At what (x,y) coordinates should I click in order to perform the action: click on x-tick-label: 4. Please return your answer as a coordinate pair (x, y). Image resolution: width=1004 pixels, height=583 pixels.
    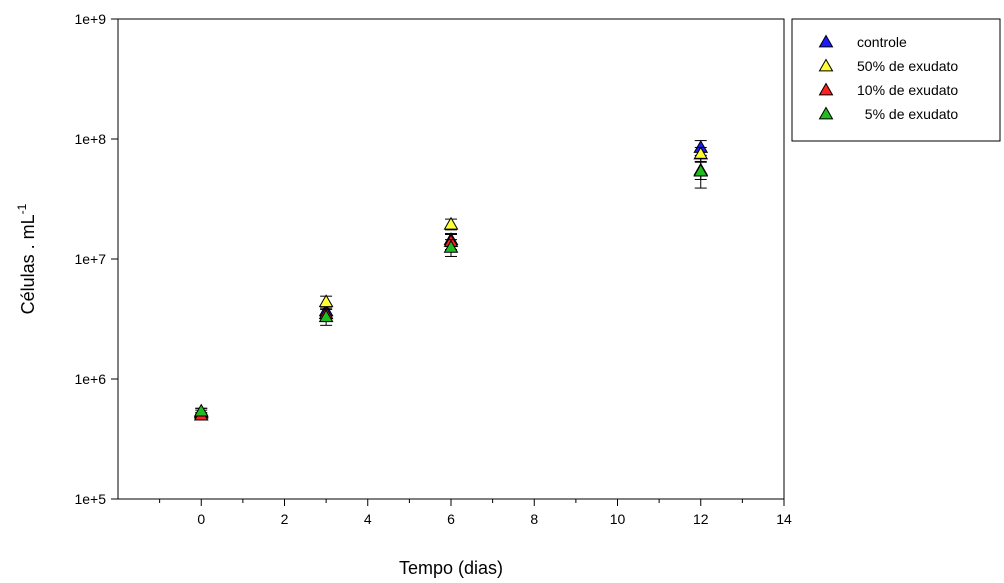
    Looking at the image, I should click on (368, 519).